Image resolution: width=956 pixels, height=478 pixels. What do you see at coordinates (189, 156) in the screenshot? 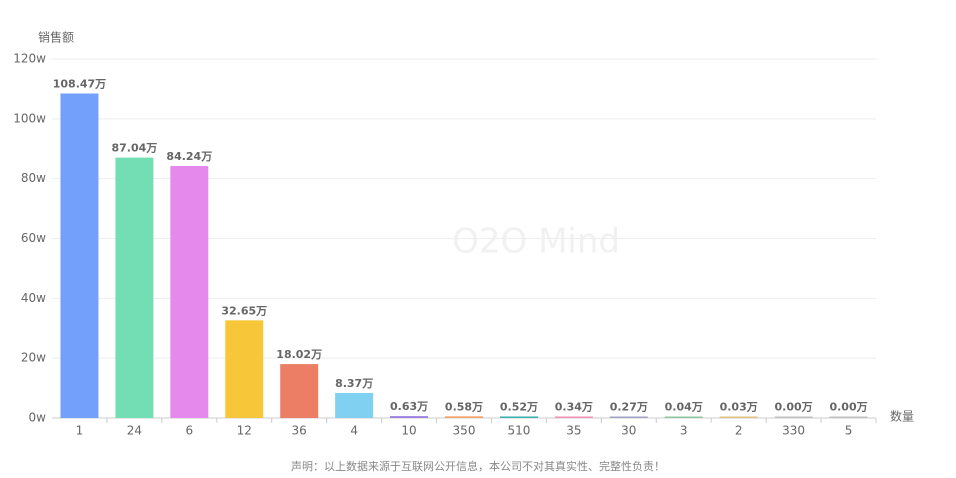
I see `value-label: 84.24万` at bounding box center [189, 156].